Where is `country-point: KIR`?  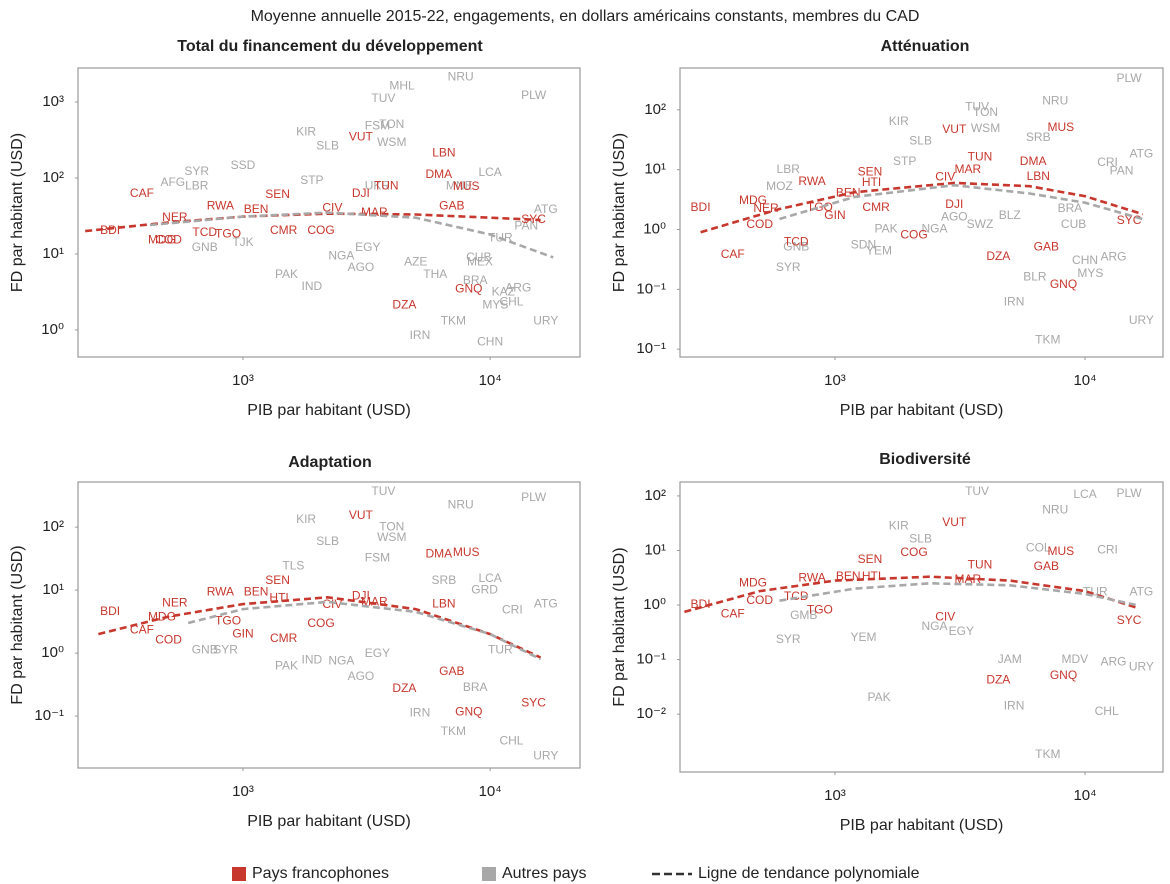 country-point: KIR is located at coordinates (899, 121).